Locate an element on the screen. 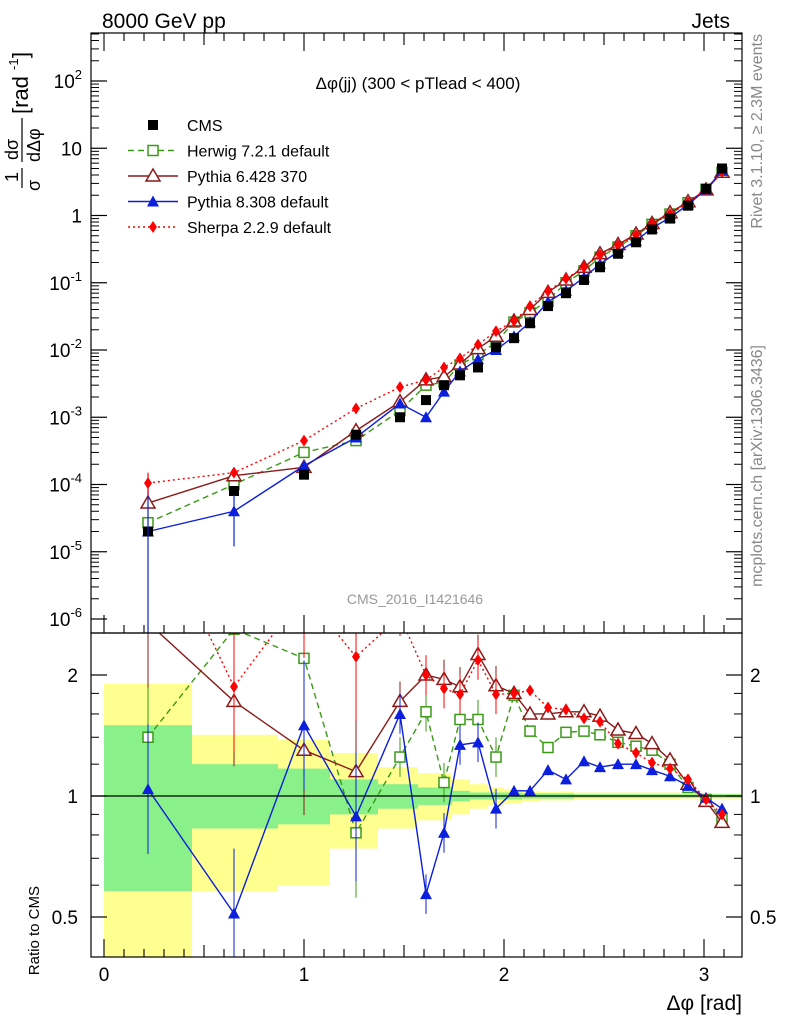 The width and height of the screenshot is (786, 1024). x-tick-label: 1 is located at coordinates (304, 975).